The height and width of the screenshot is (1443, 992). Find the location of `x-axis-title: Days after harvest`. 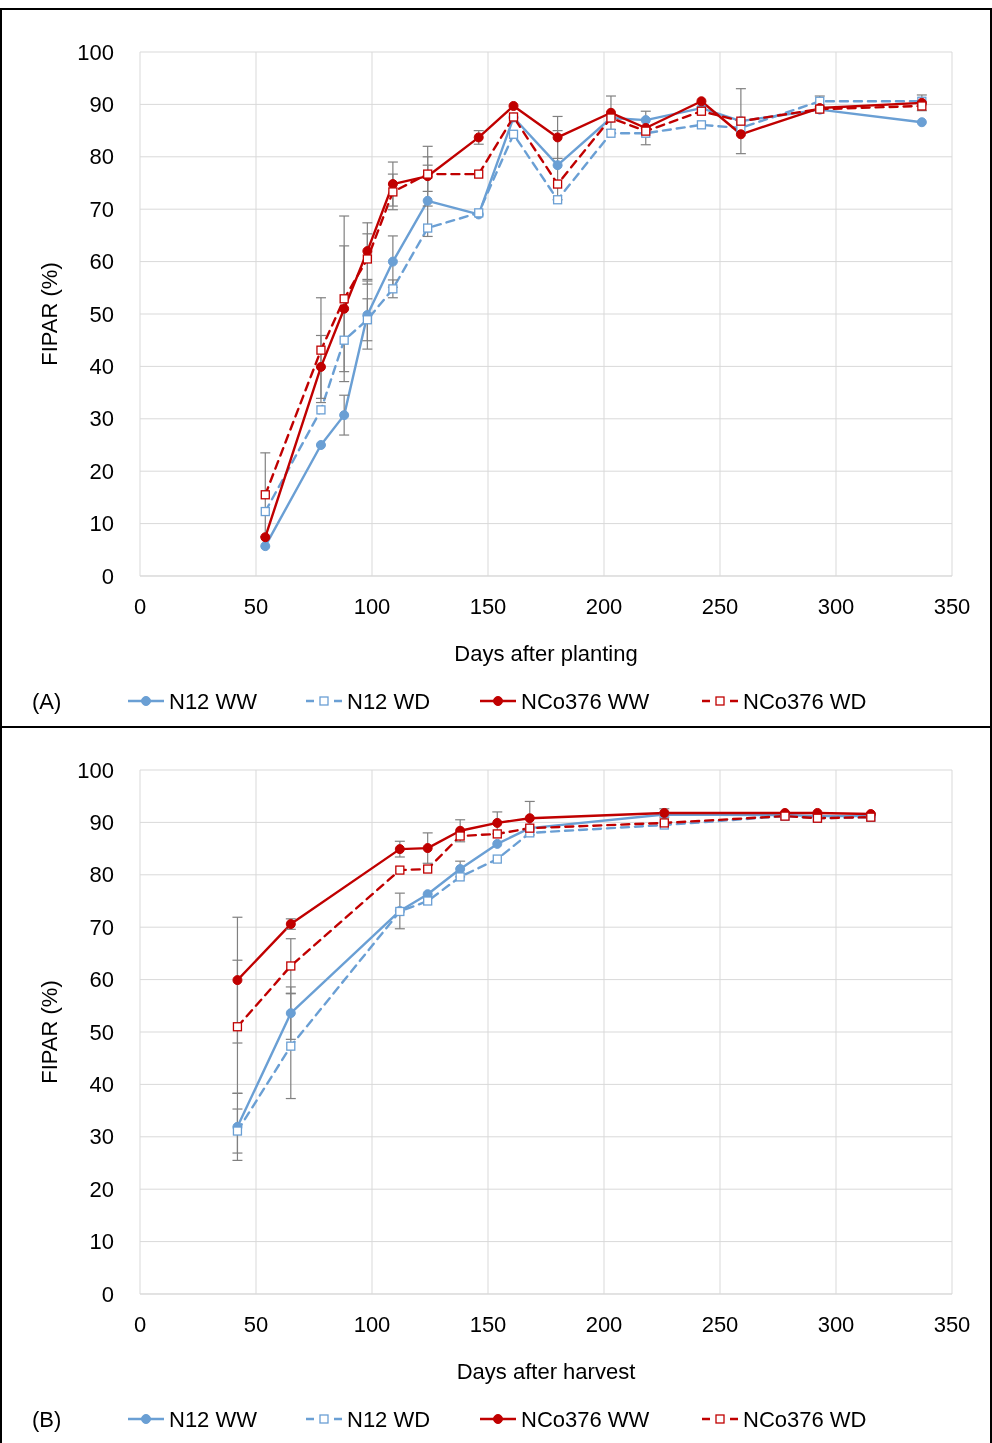

x-axis-title: Days after harvest is located at coordinates (546, 1371).